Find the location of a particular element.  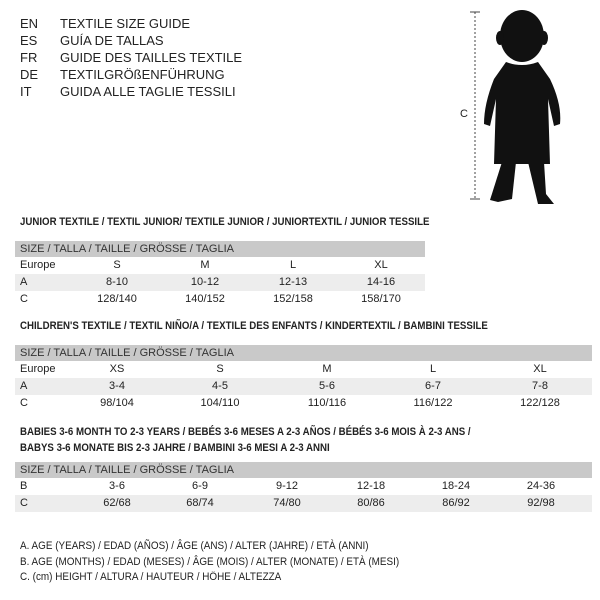

table-row: A 8-10 10-12 12-13 14-16 is located at coordinates (220, 282).